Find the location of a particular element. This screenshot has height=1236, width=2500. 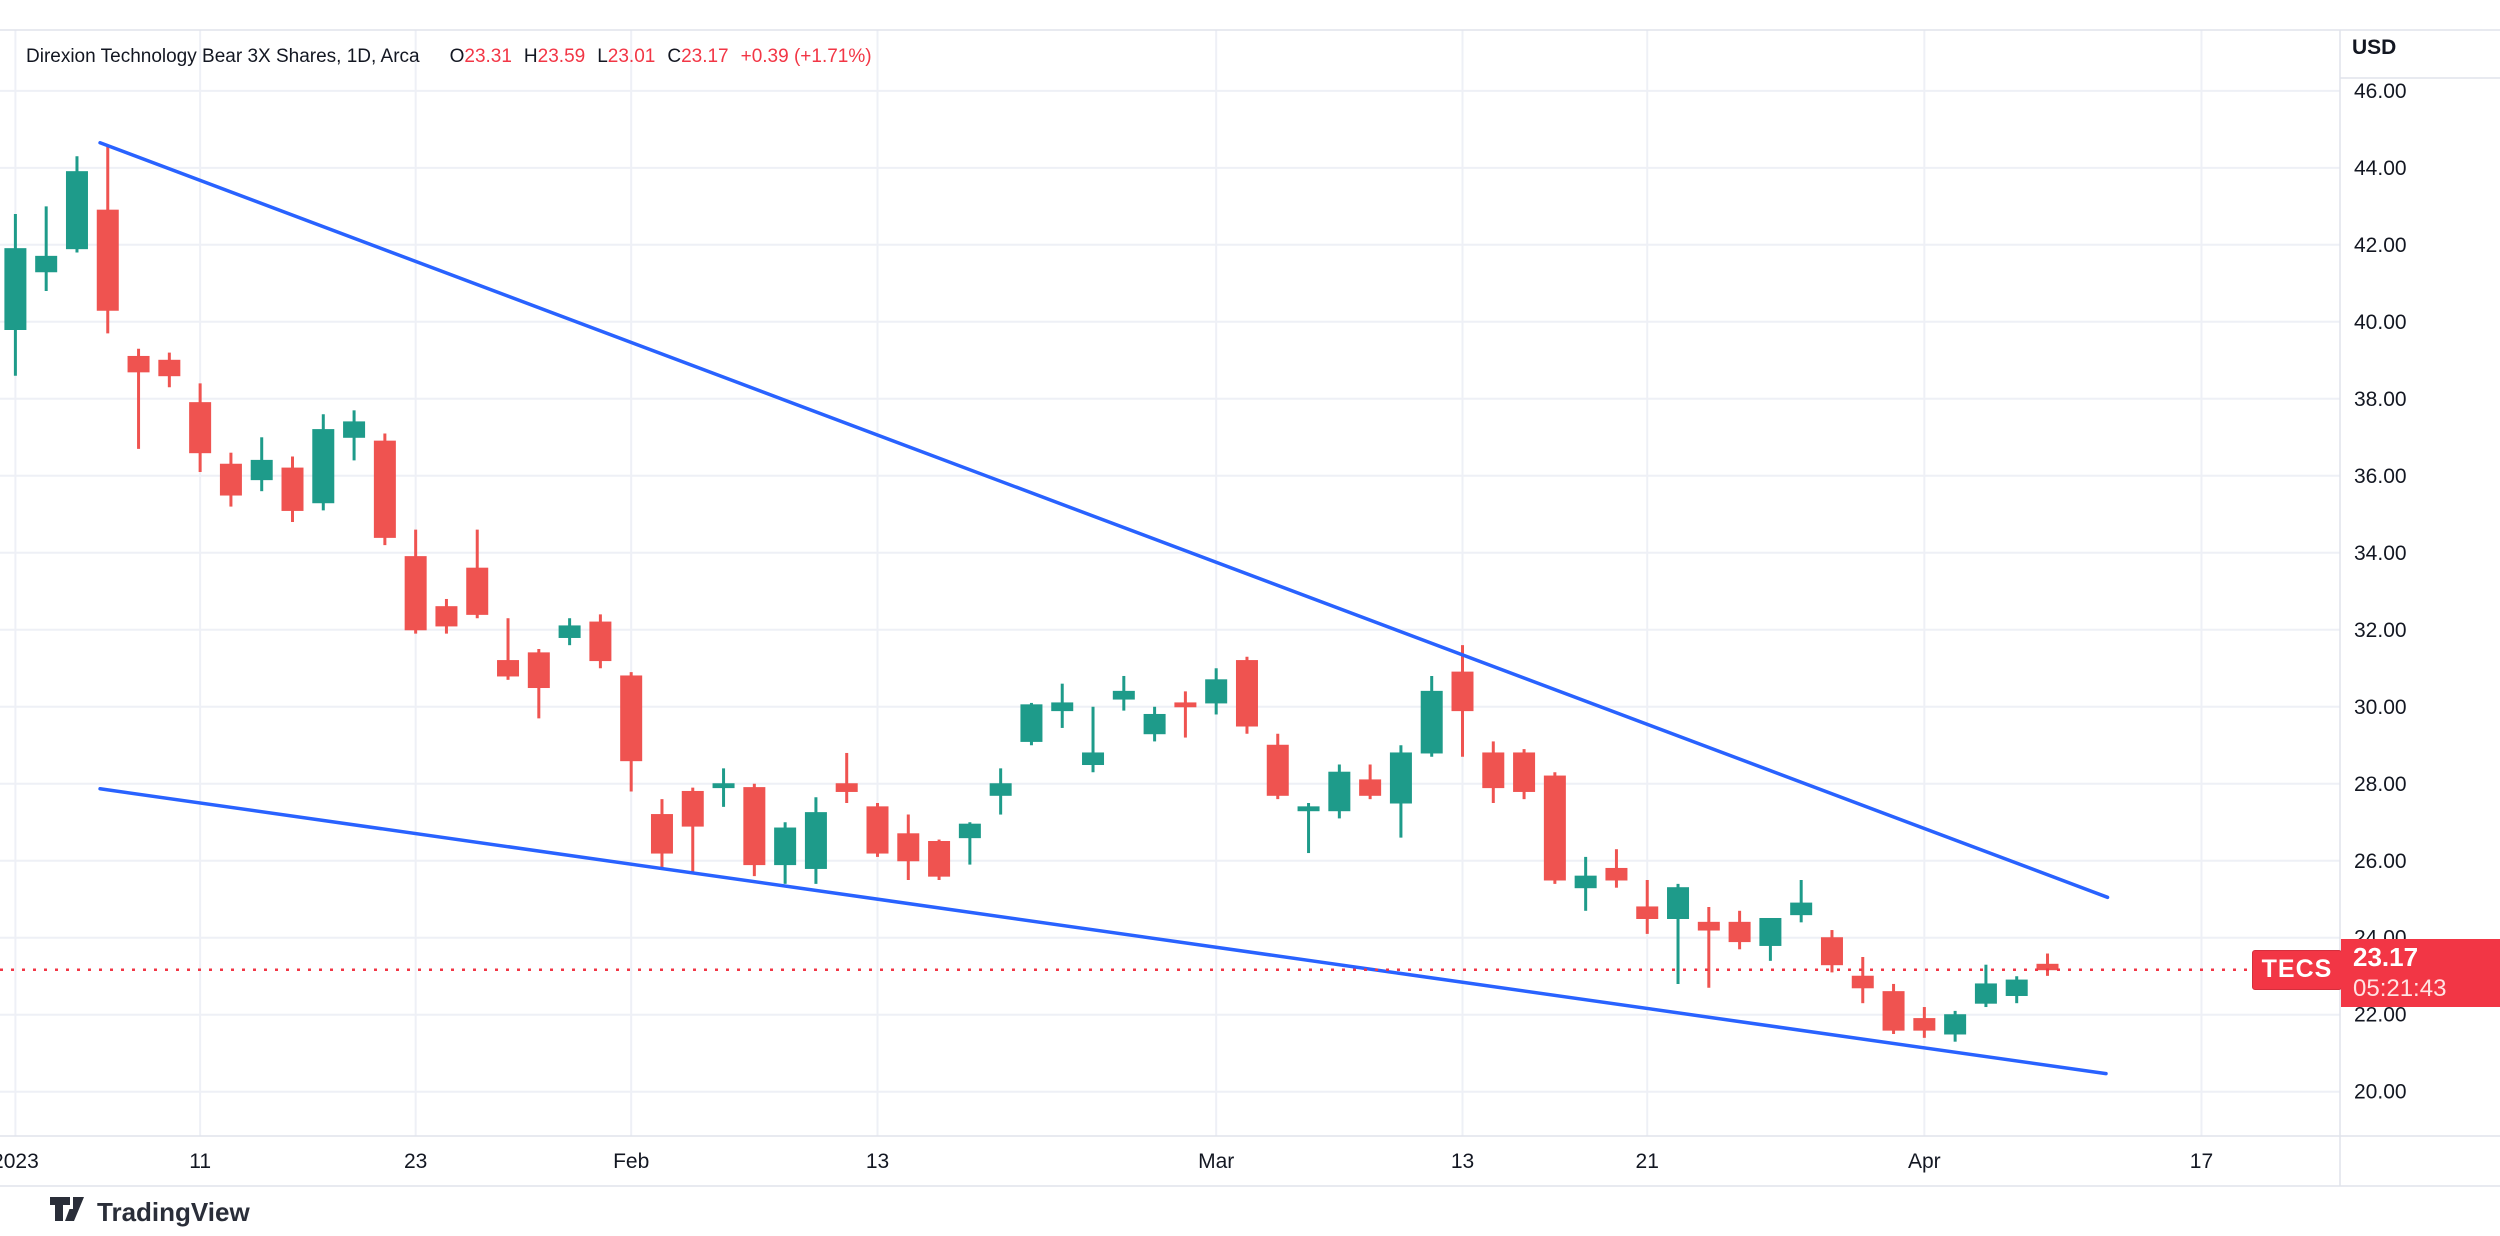

price-tick-label: 32.00 is located at coordinates (2380, 630).